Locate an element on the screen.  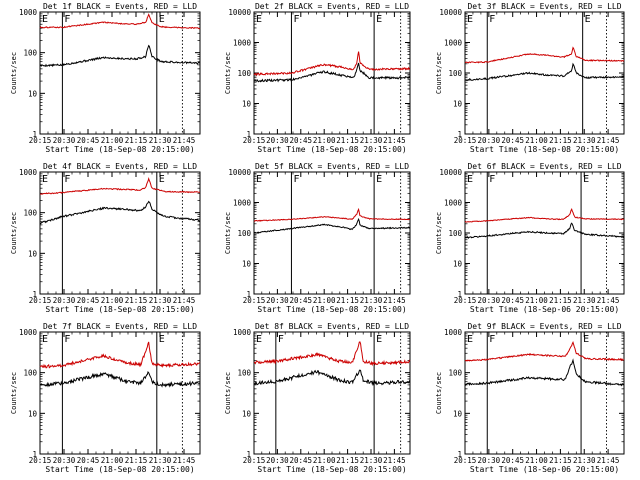
chart-title: Det 8f BLACK = Events, RED = LLD is located at coordinates (332, 326).